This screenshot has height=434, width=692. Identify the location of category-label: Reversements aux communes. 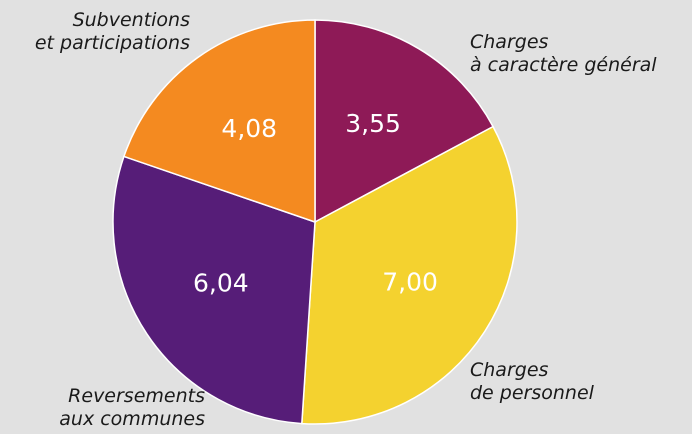
(132, 407).